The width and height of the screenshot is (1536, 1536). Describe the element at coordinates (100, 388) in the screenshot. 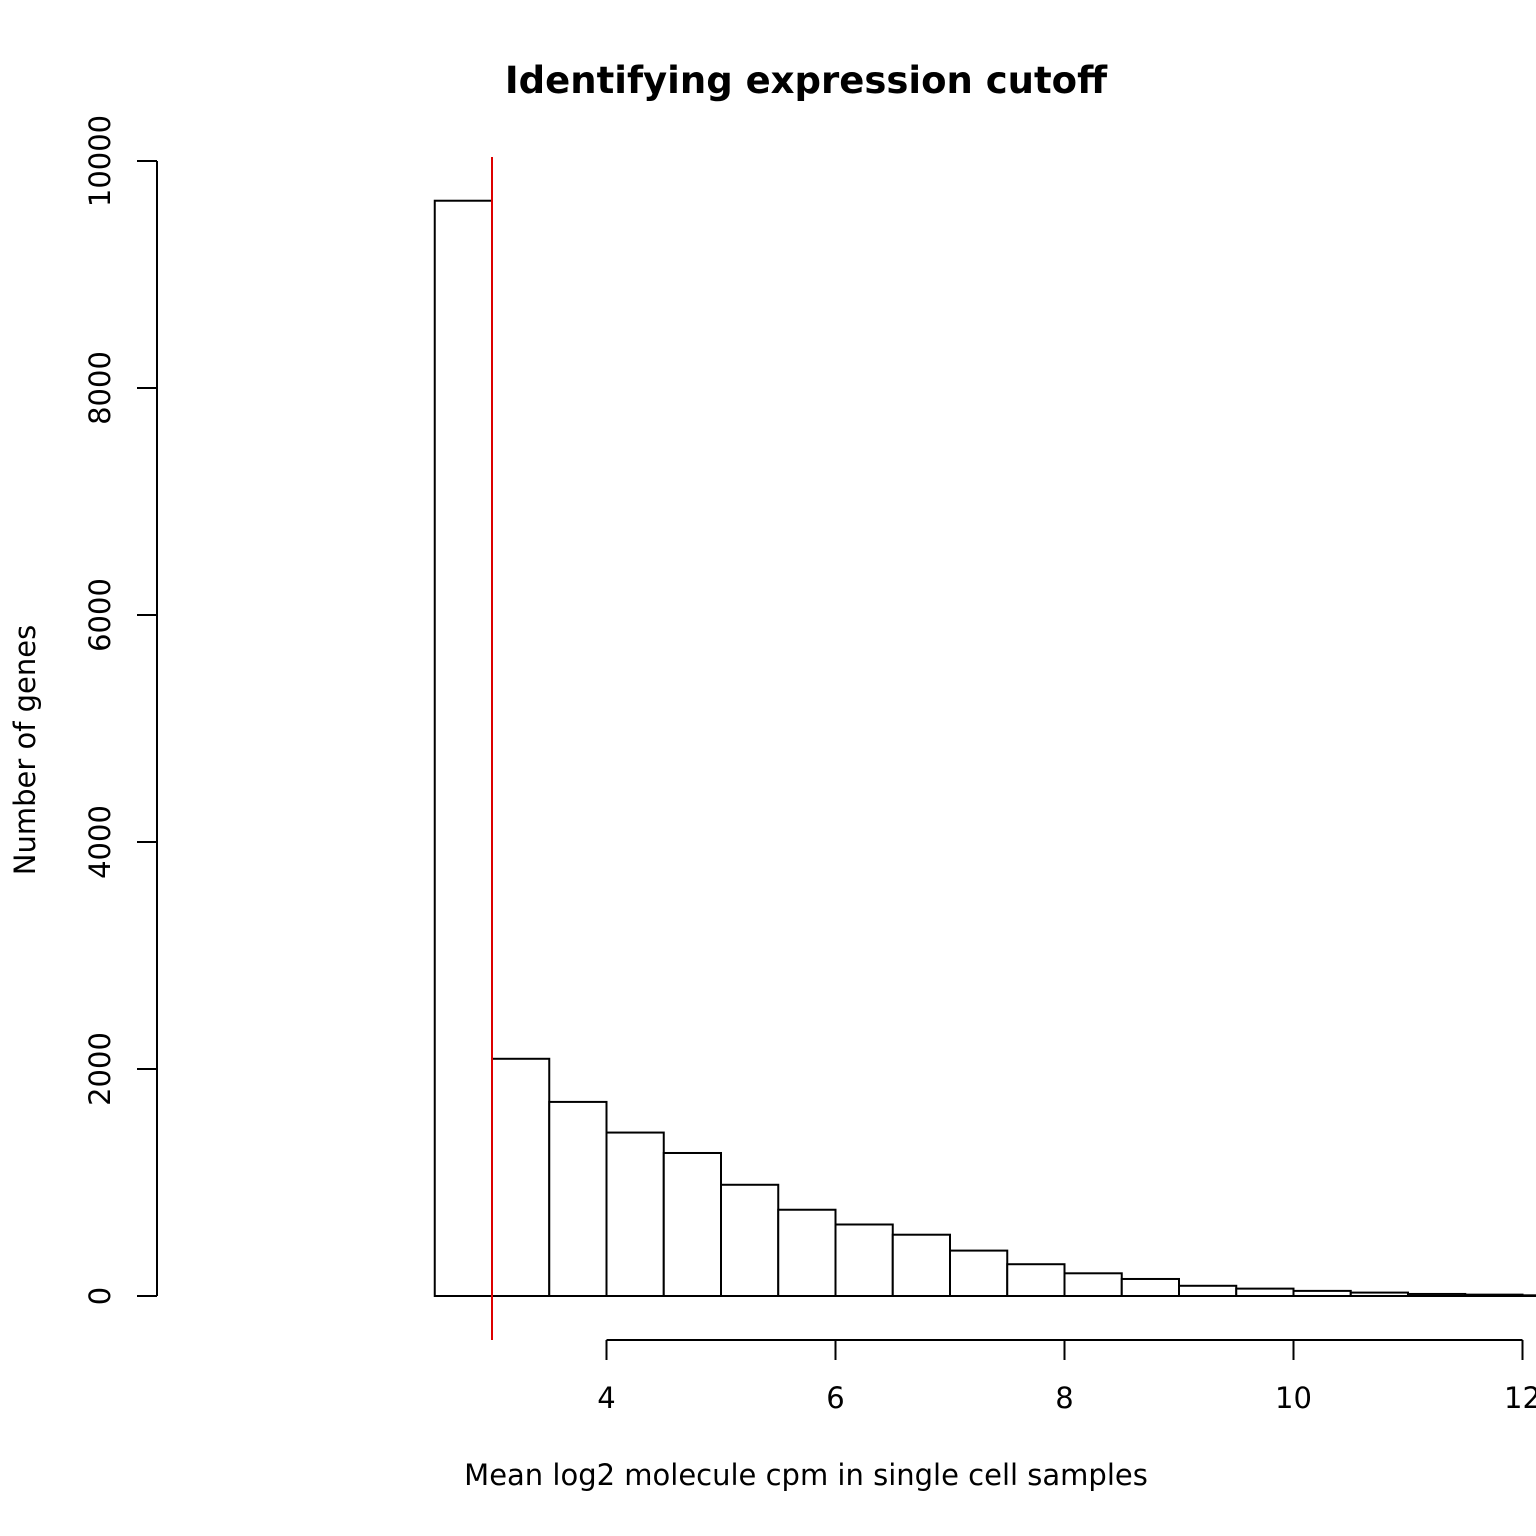

I see `y-tick-label: 8000` at that location.